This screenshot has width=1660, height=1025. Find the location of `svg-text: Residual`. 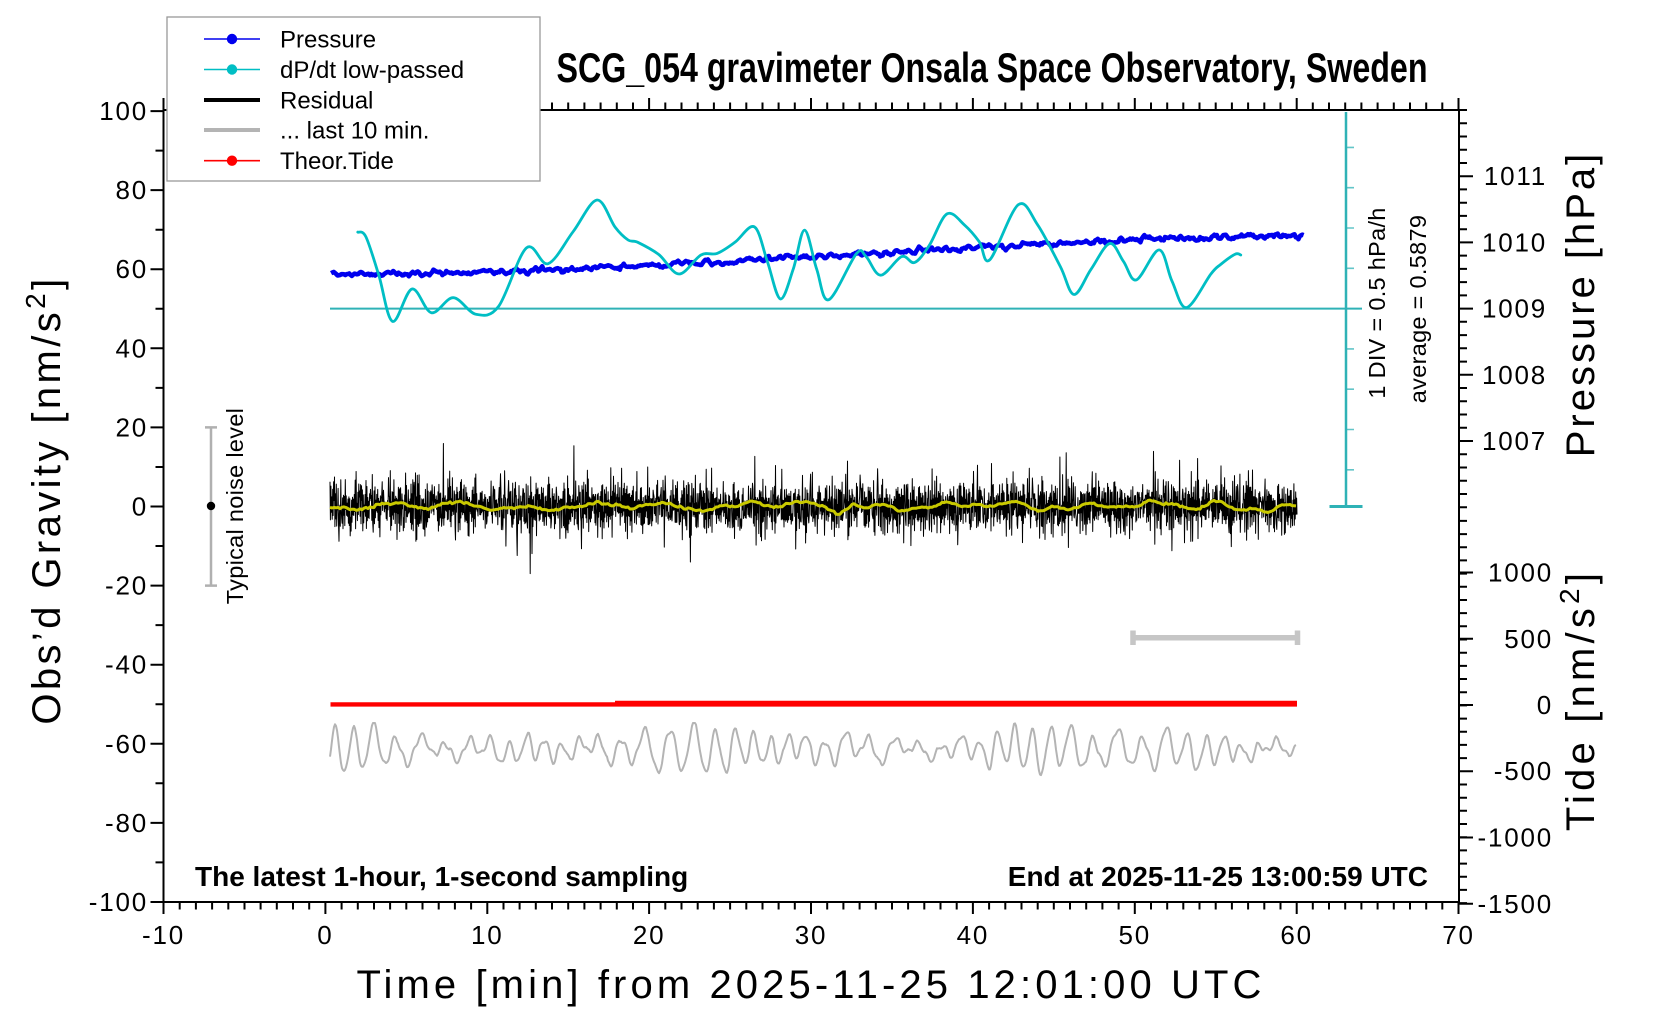

svg-text: Residual is located at coordinates (326, 101).